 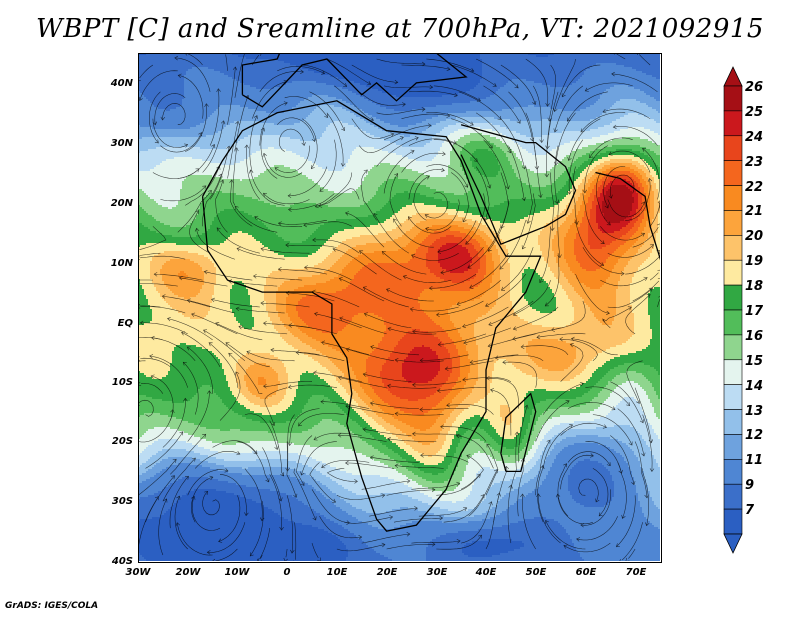 I want to click on colorbar-label: 24, so click(x=754, y=137).